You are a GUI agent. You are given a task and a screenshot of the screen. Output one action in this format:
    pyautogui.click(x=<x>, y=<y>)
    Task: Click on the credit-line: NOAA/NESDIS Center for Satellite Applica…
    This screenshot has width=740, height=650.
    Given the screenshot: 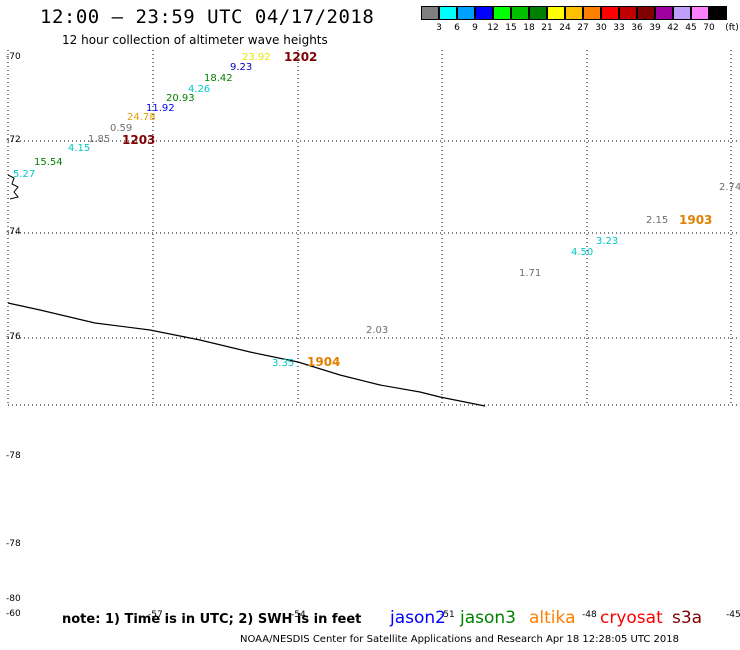 What is the action you would take?
    pyautogui.click(x=459, y=639)
    